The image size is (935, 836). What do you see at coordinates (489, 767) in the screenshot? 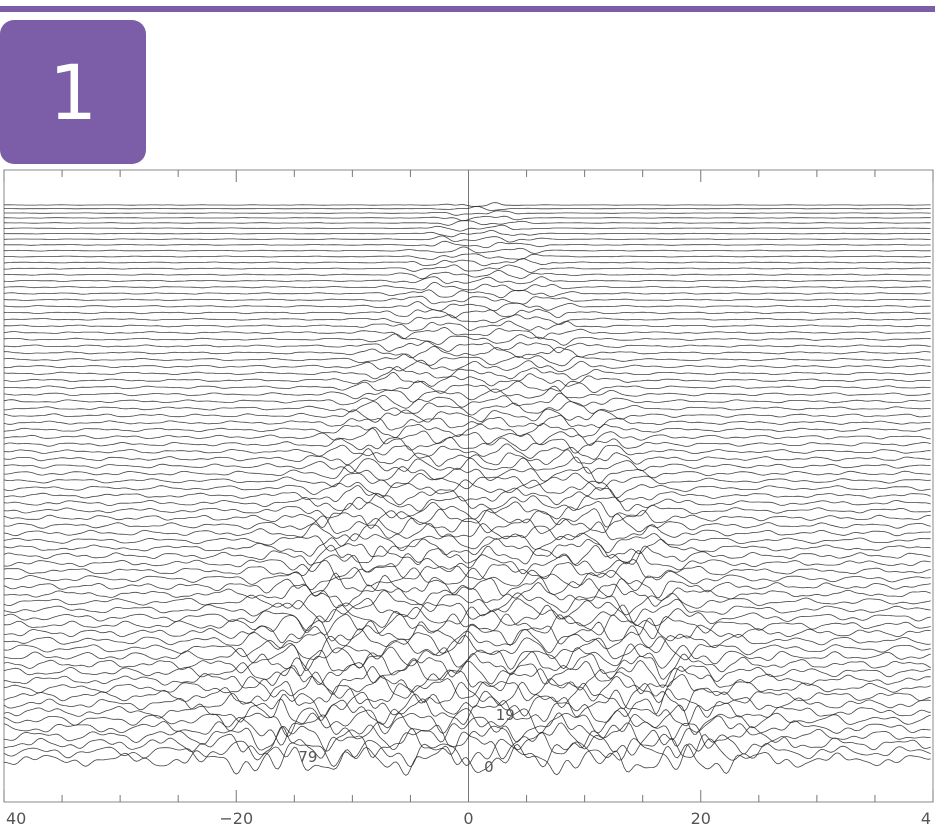
I see `trace-label: 0` at bounding box center [489, 767].